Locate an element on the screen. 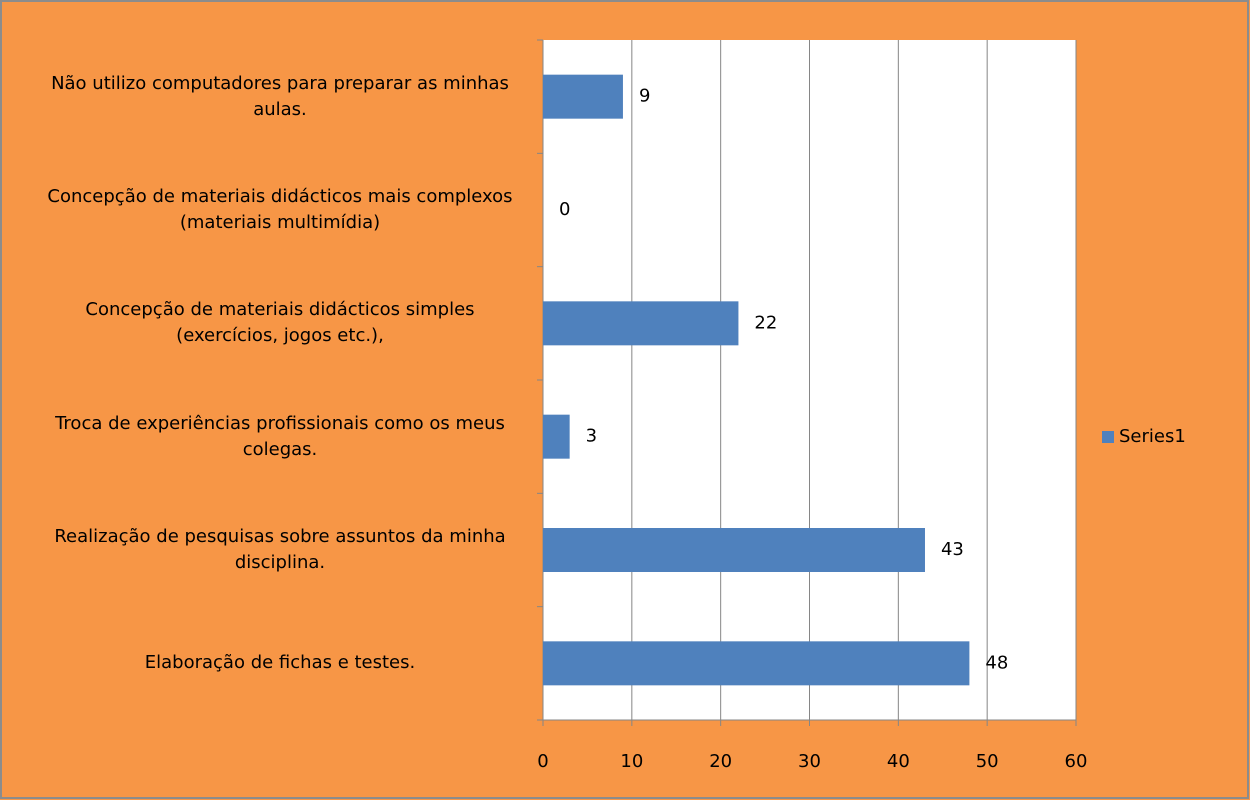 Image resolution: width=1250 pixels, height=800 pixels. data-label: 22 is located at coordinates (765, 322).